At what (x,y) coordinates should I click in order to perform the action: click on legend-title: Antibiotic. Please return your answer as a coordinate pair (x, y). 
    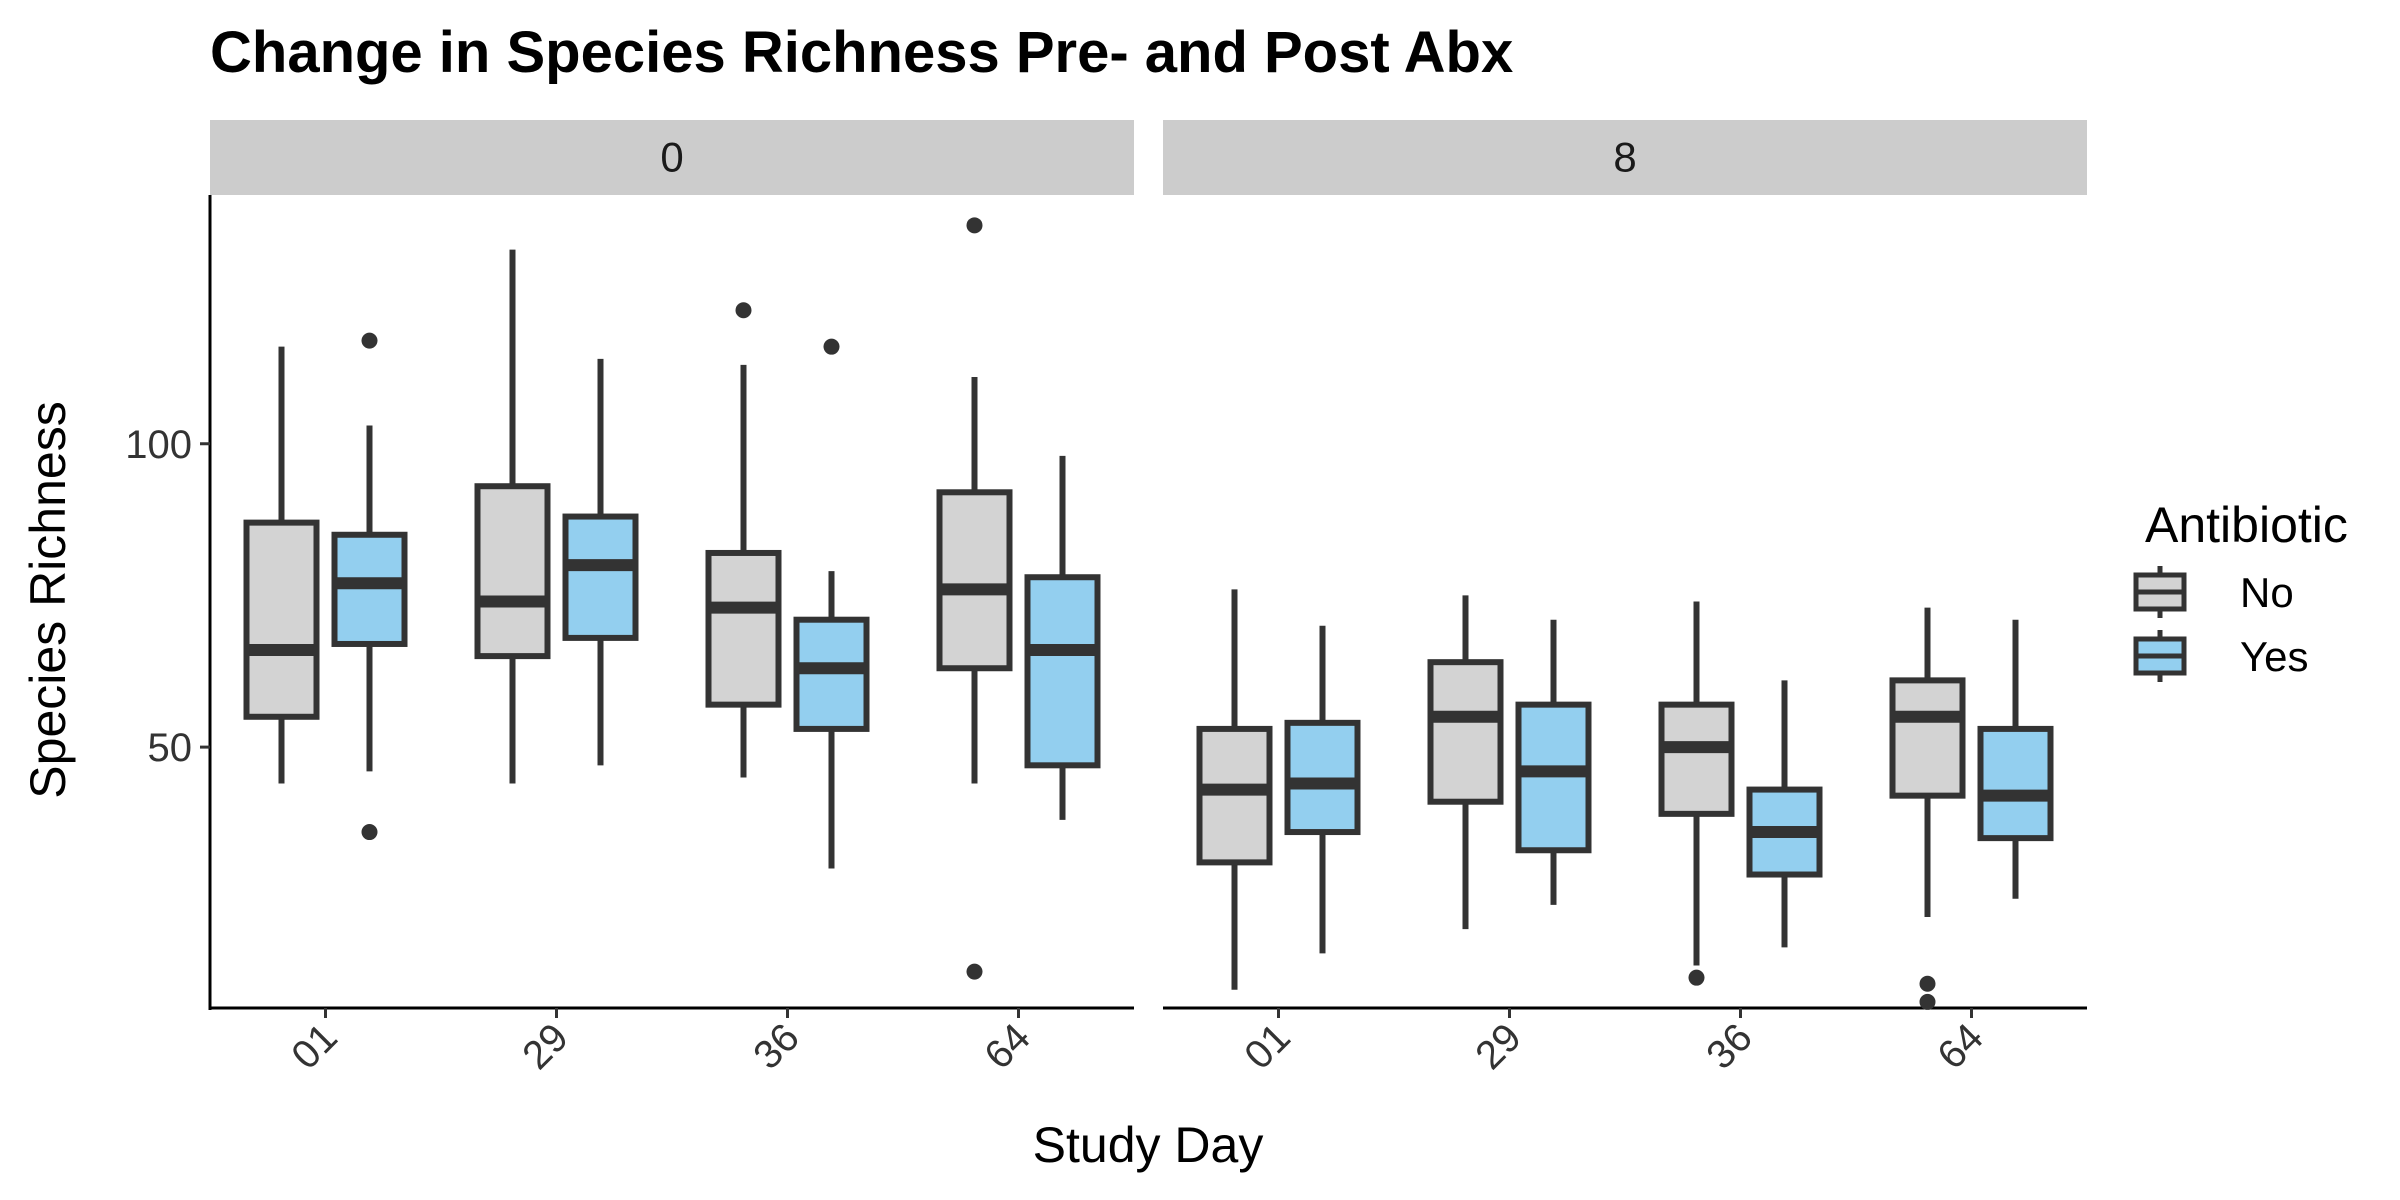
    Looking at the image, I should click on (2246, 525).